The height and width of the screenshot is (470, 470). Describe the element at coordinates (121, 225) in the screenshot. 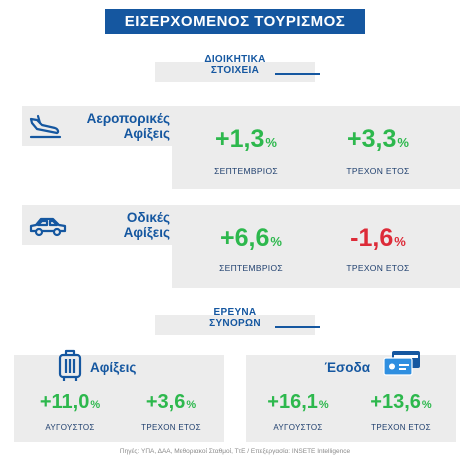

I see `road-arrivals-label: Οδικές Αφίξεις` at that location.